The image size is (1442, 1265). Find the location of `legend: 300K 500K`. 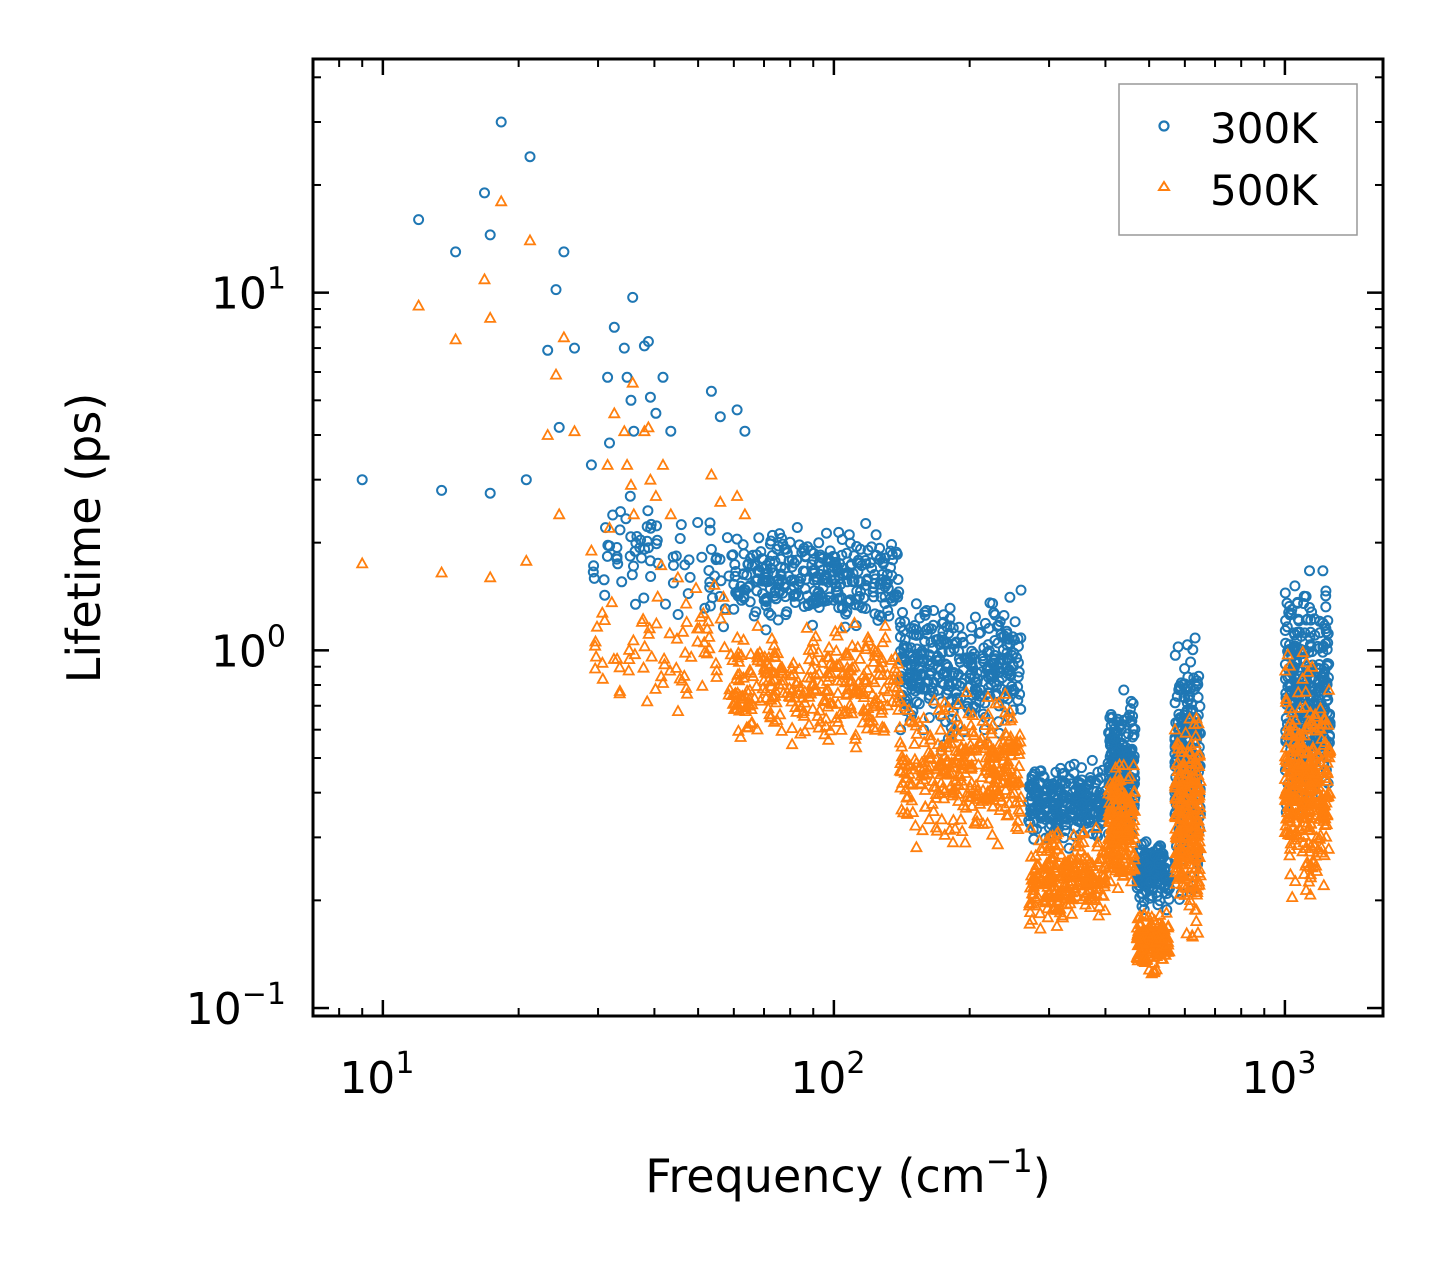

legend: 300K 500K is located at coordinates (1238, 159).